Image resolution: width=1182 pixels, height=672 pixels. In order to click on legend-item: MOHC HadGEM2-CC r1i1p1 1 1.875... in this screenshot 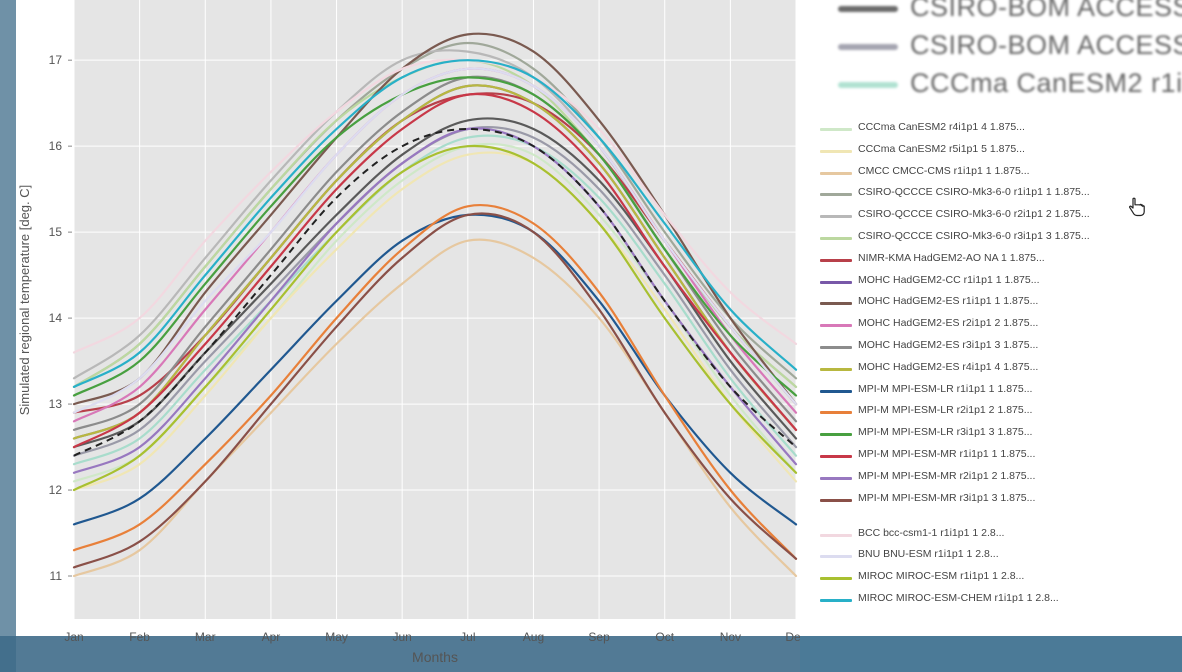, I will do `click(990, 281)`.